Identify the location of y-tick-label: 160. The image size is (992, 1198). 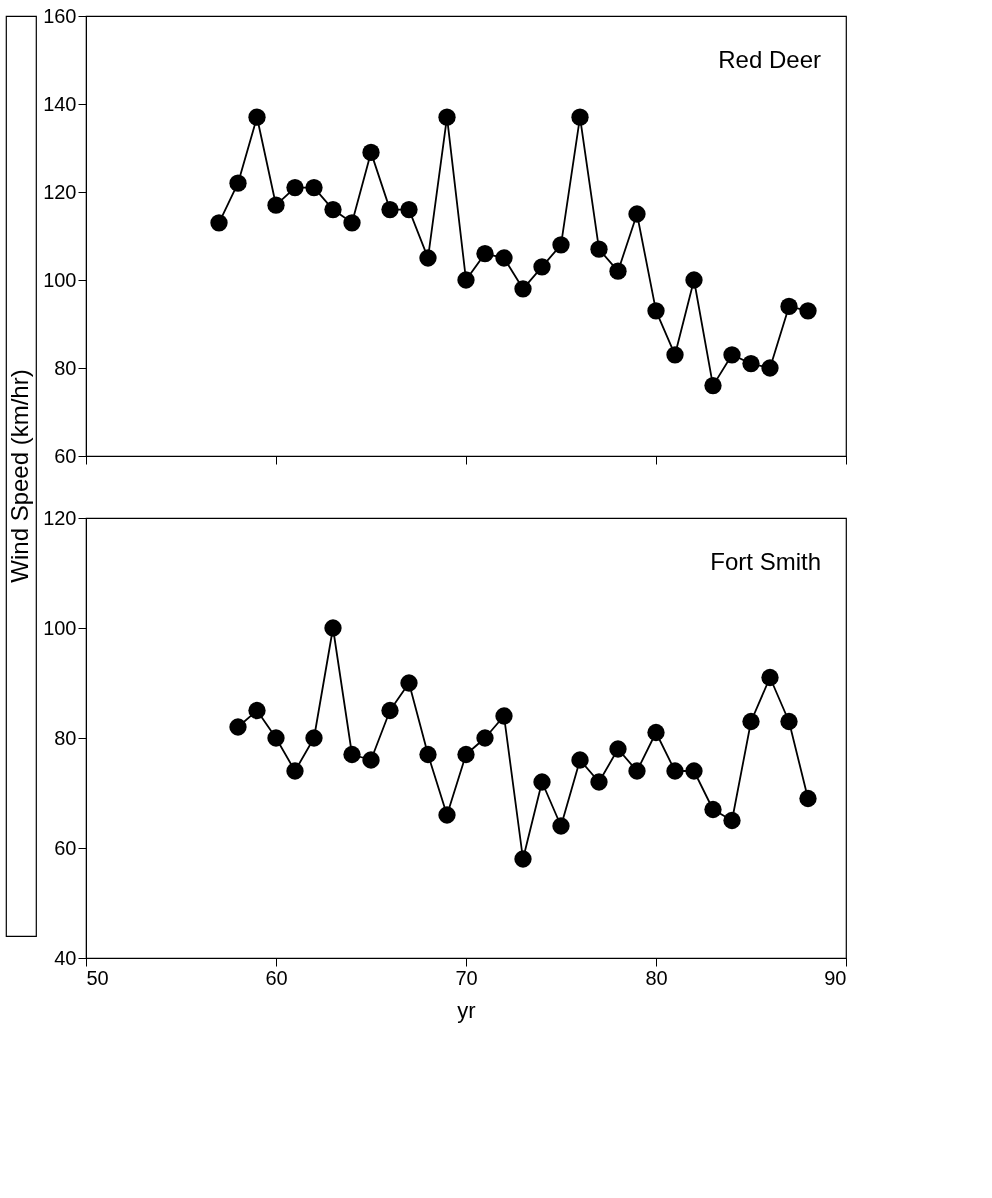
(60, 15).